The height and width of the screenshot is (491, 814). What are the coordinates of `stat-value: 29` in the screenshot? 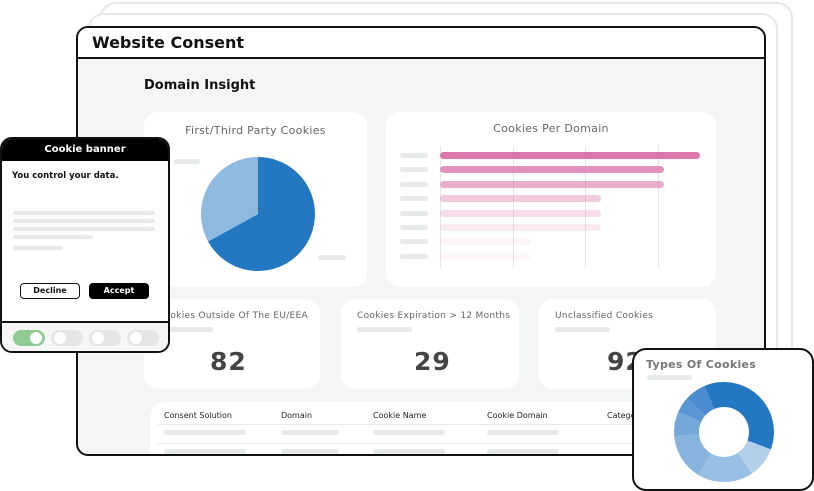 It's located at (432, 361).